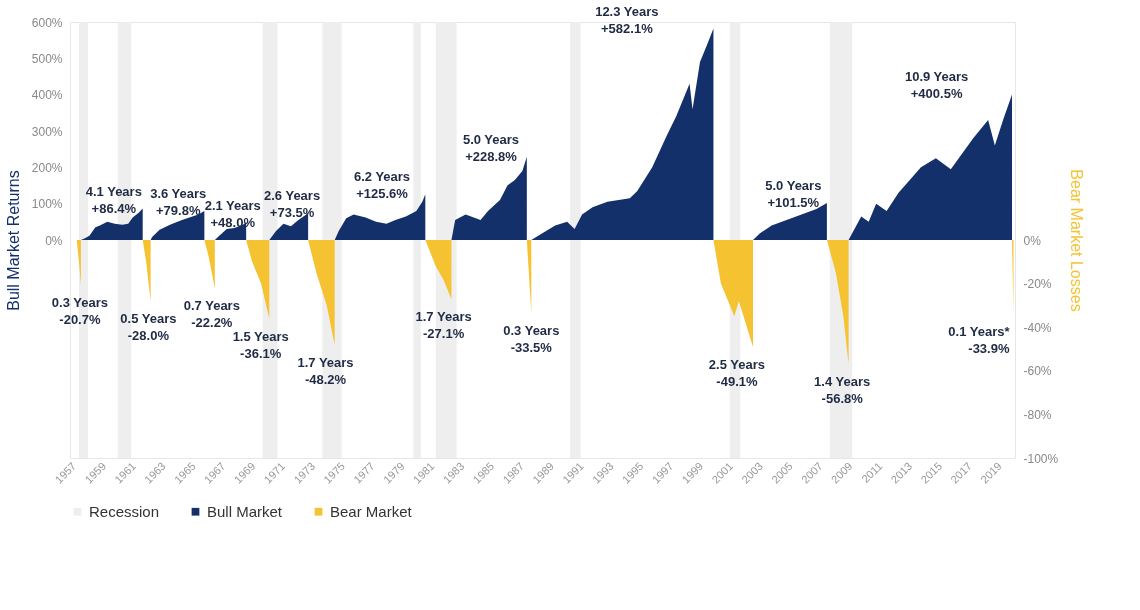 This screenshot has height=610, width=1140. I want to click on annotation: 6.2 Years +125.6%, so click(382, 185).